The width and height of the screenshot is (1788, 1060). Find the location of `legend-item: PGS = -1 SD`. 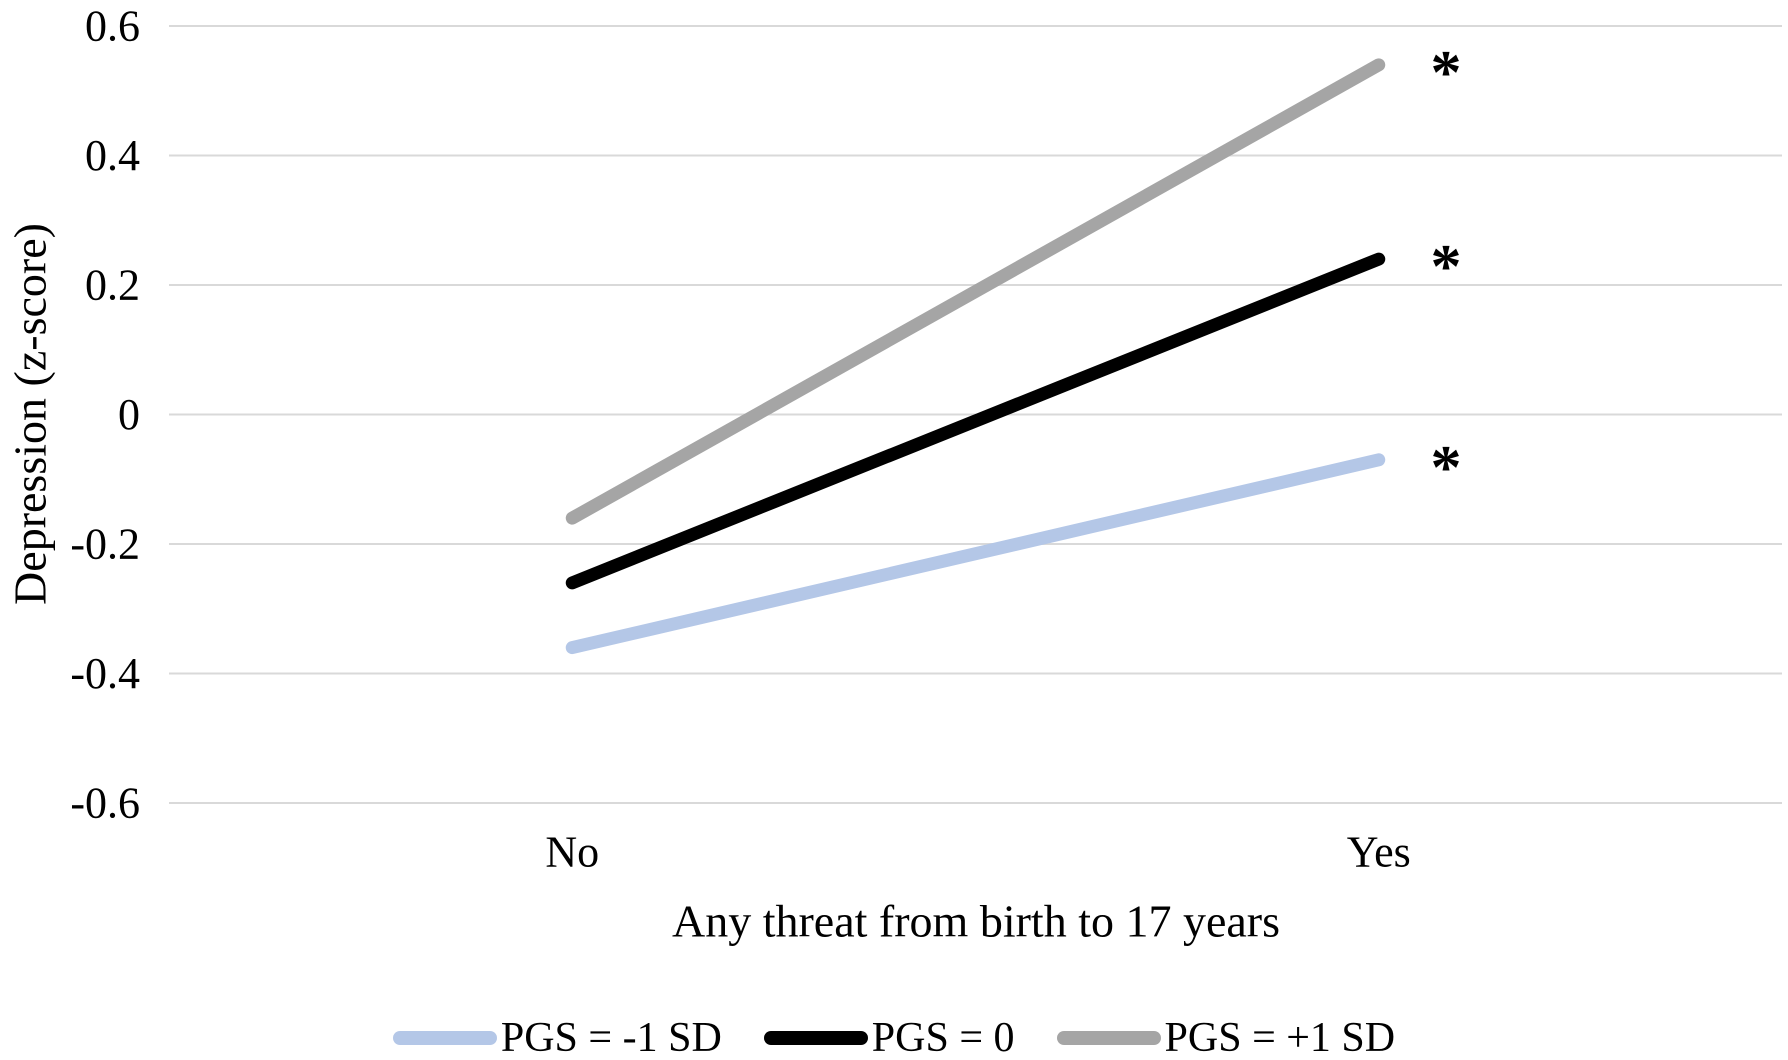

legend-item: PGS = -1 SD is located at coordinates (557, 1037).